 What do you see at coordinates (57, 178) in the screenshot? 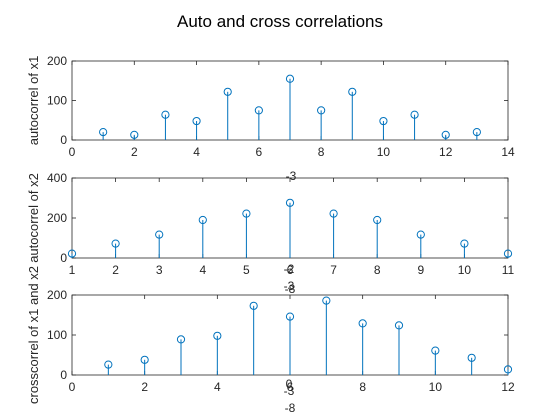
I see `y-tick-label: 400` at bounding box center [57, 178].